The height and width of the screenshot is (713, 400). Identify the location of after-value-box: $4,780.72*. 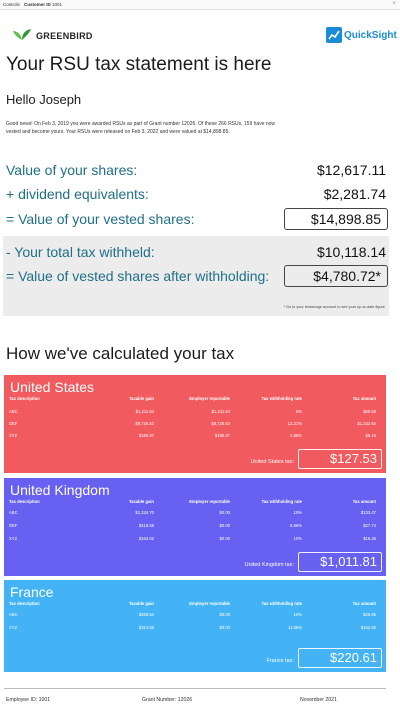
(336, 276).